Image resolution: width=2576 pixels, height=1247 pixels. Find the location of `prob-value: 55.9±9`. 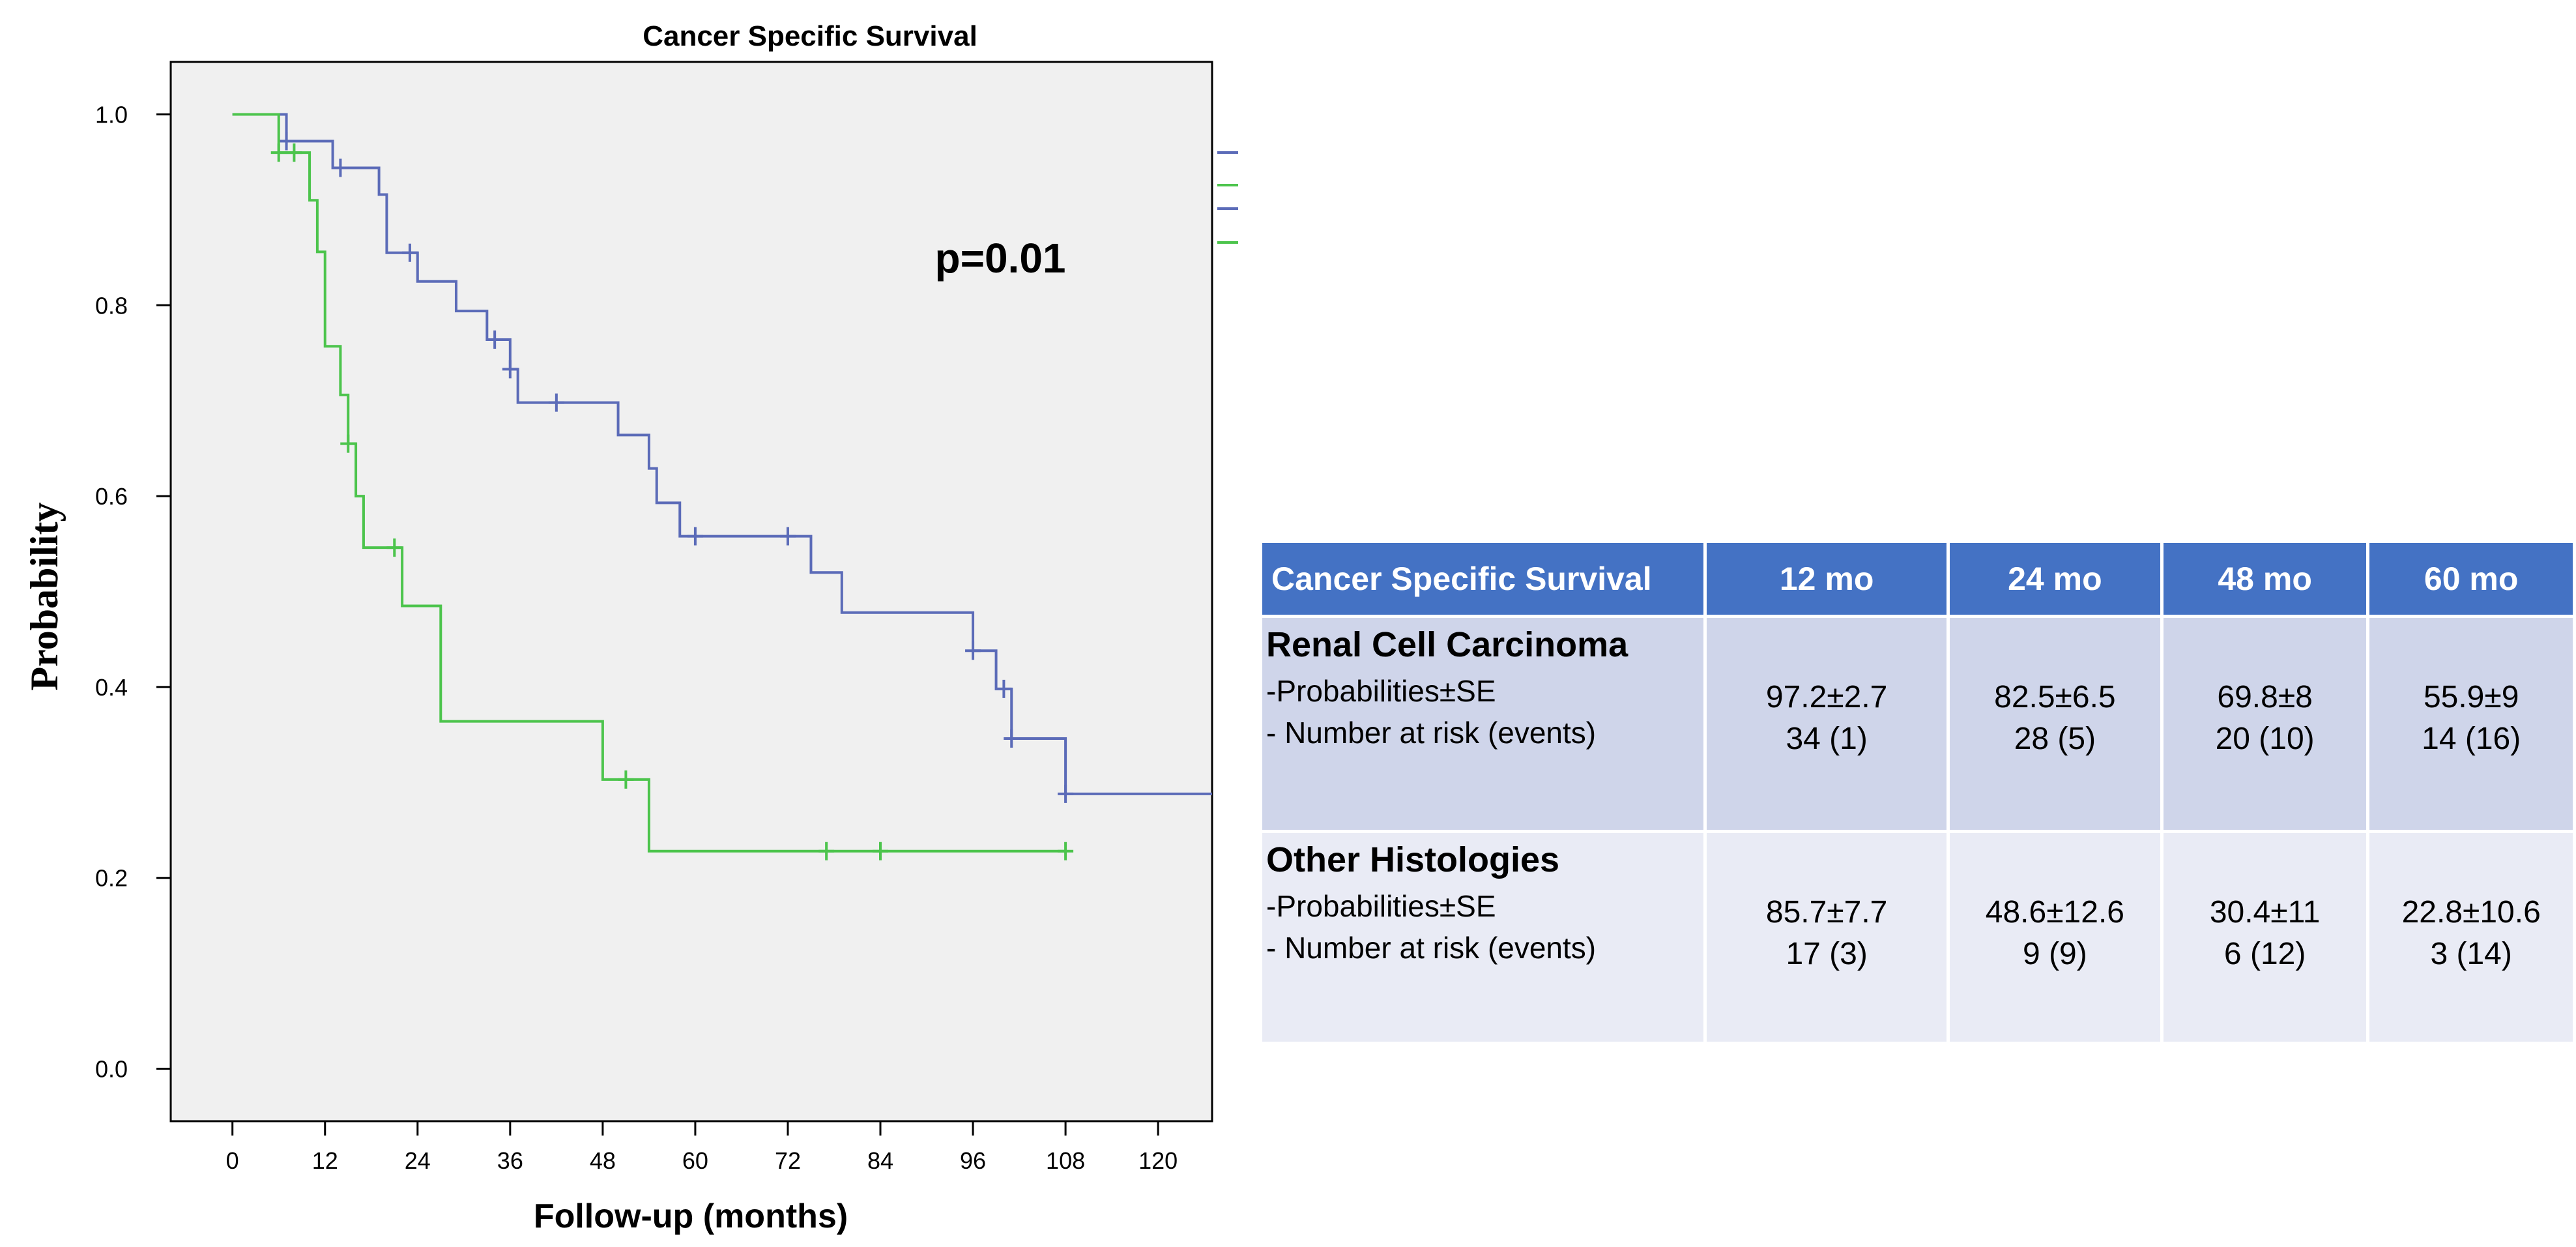

prob-value: 55.9±9 is located at coordinates (2471, 697).